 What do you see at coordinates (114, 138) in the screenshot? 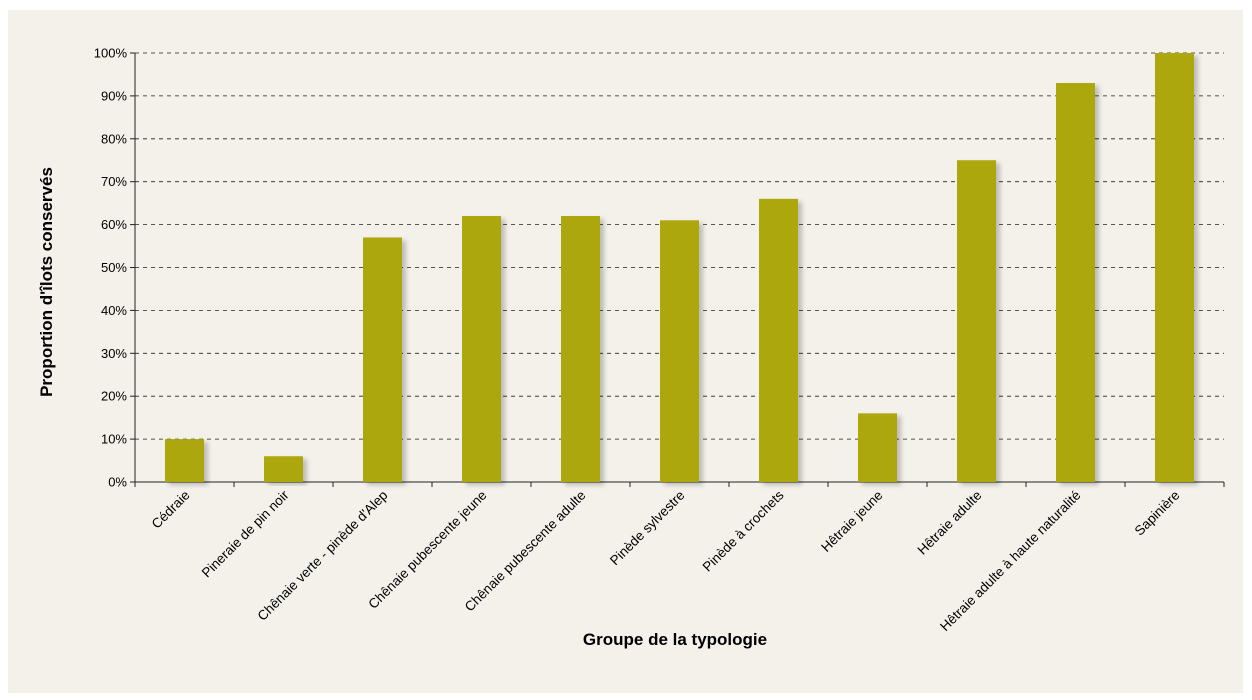
I see `y-tick-label: 80%` at bounding box center [114, 138].